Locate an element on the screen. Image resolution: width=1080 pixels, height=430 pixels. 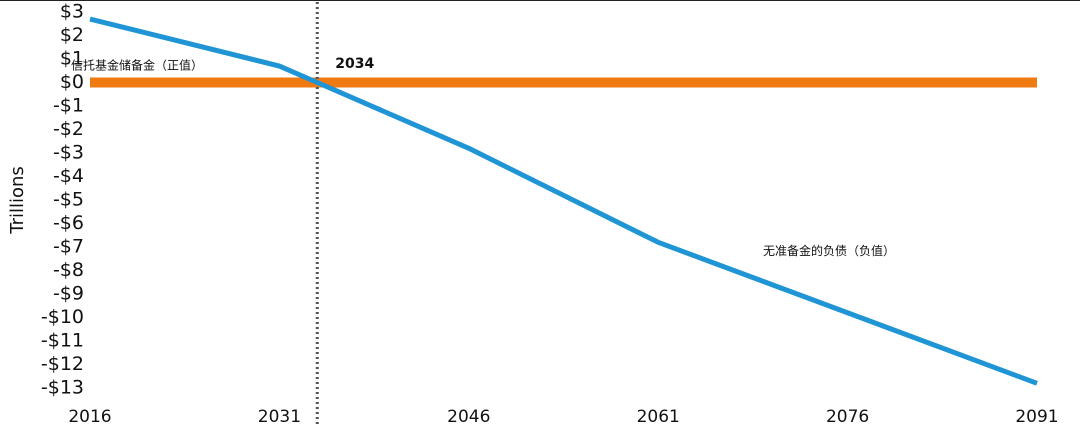
x-tick-label: 2061 is located at coordinates (658, 417).